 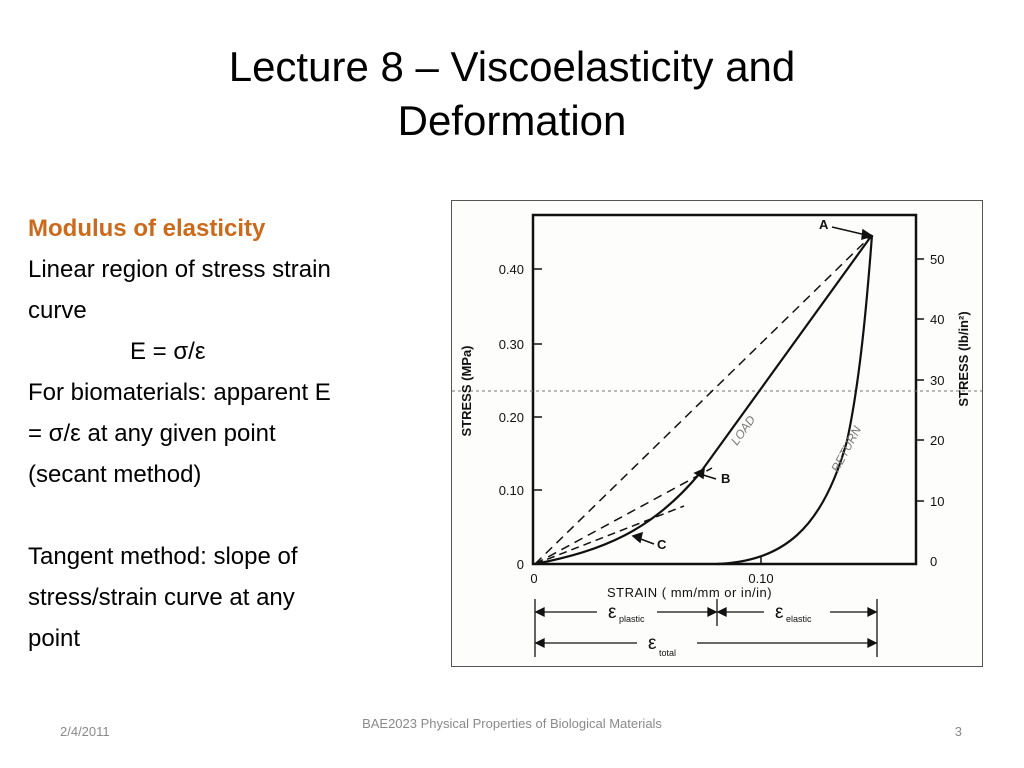 I want to click on return-curve, so click(x=795, y=400).